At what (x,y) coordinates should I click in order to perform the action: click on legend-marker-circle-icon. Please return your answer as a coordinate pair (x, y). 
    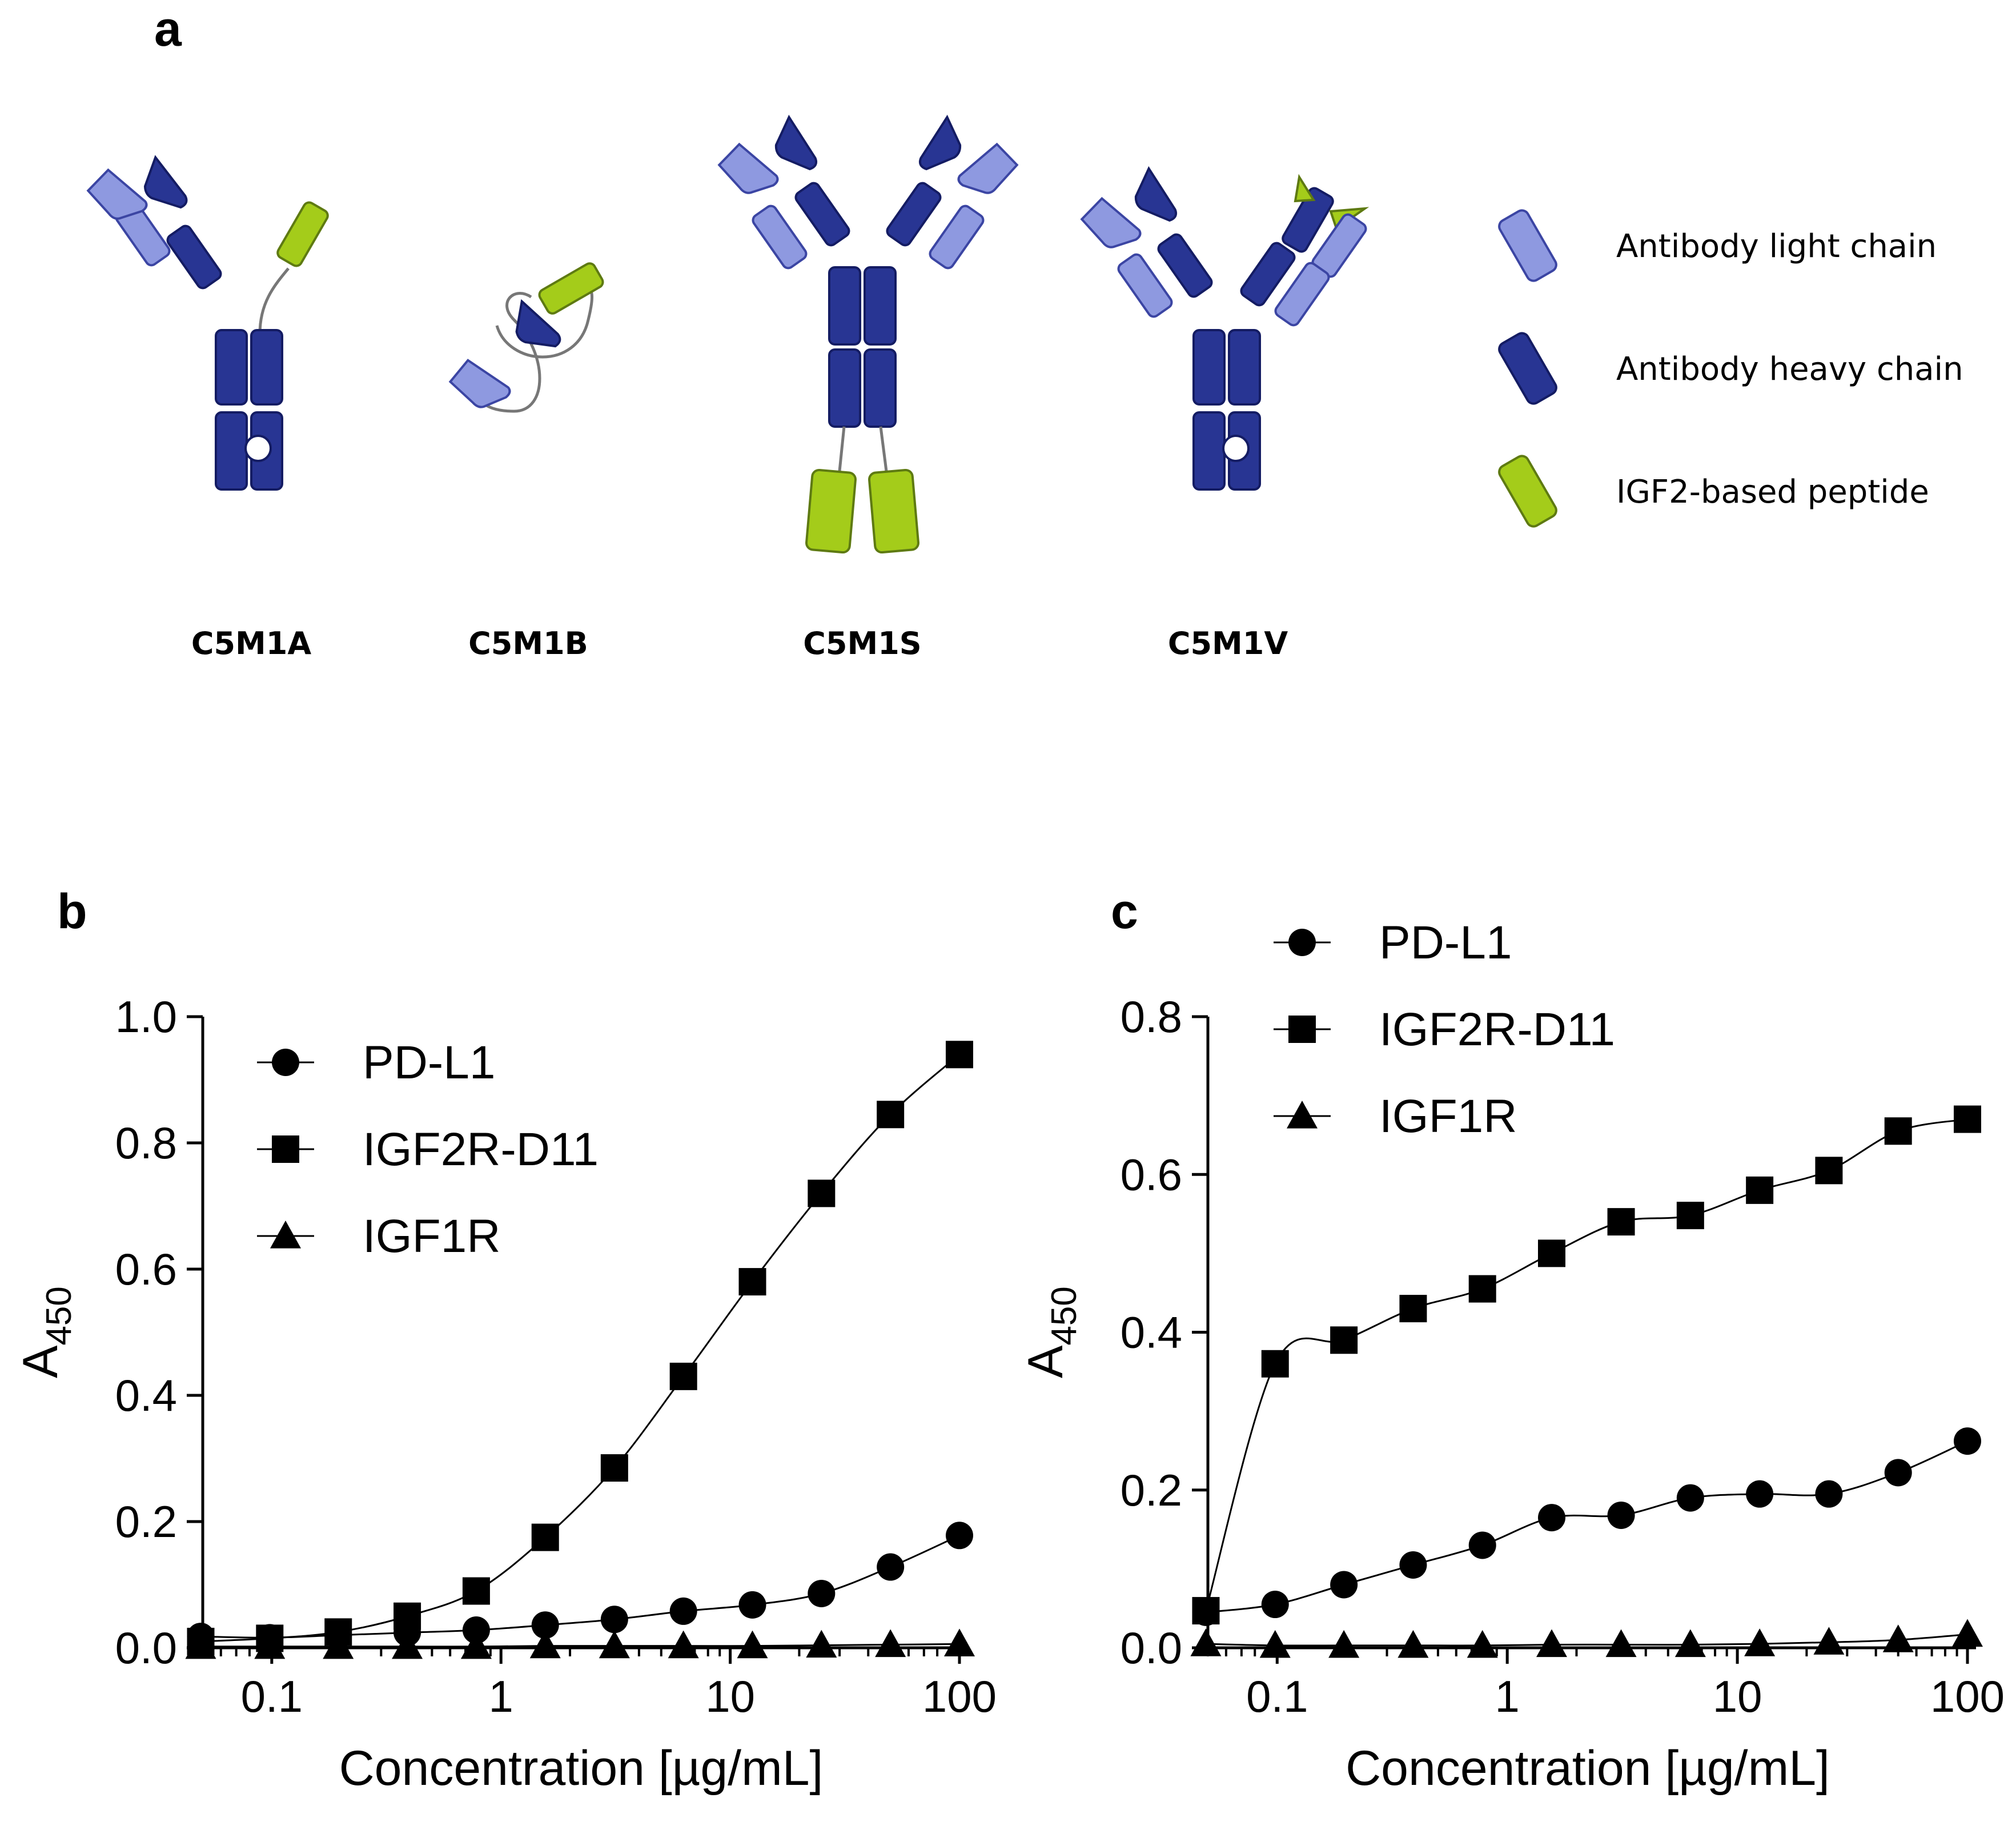
    Looking at the image, I should click on (1302, 942).